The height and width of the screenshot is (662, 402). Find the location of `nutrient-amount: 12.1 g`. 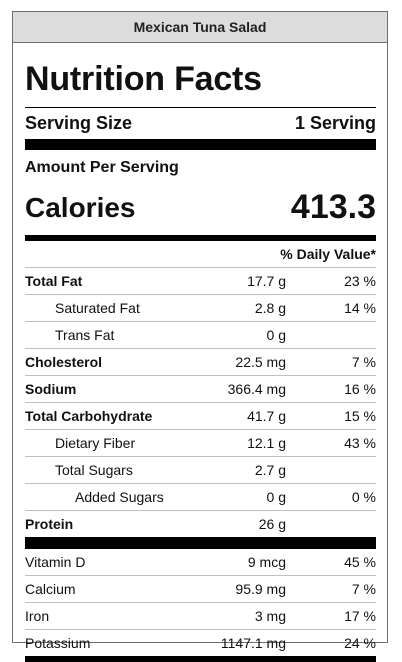

nutrient-amount: 12.1 g is located at coordinates (266, 443).